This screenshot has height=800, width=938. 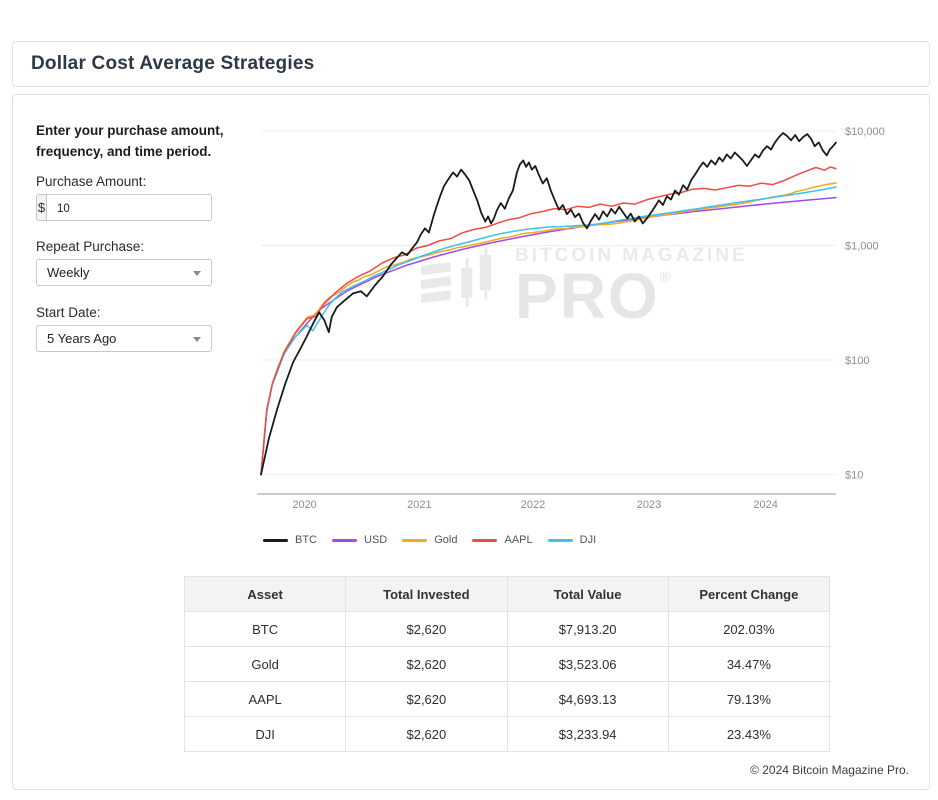 What do you see at coordinates (68, 272) in the screenshot?
I see `repeat-purchase-value: Weekly` at bounding box center [68, 272].